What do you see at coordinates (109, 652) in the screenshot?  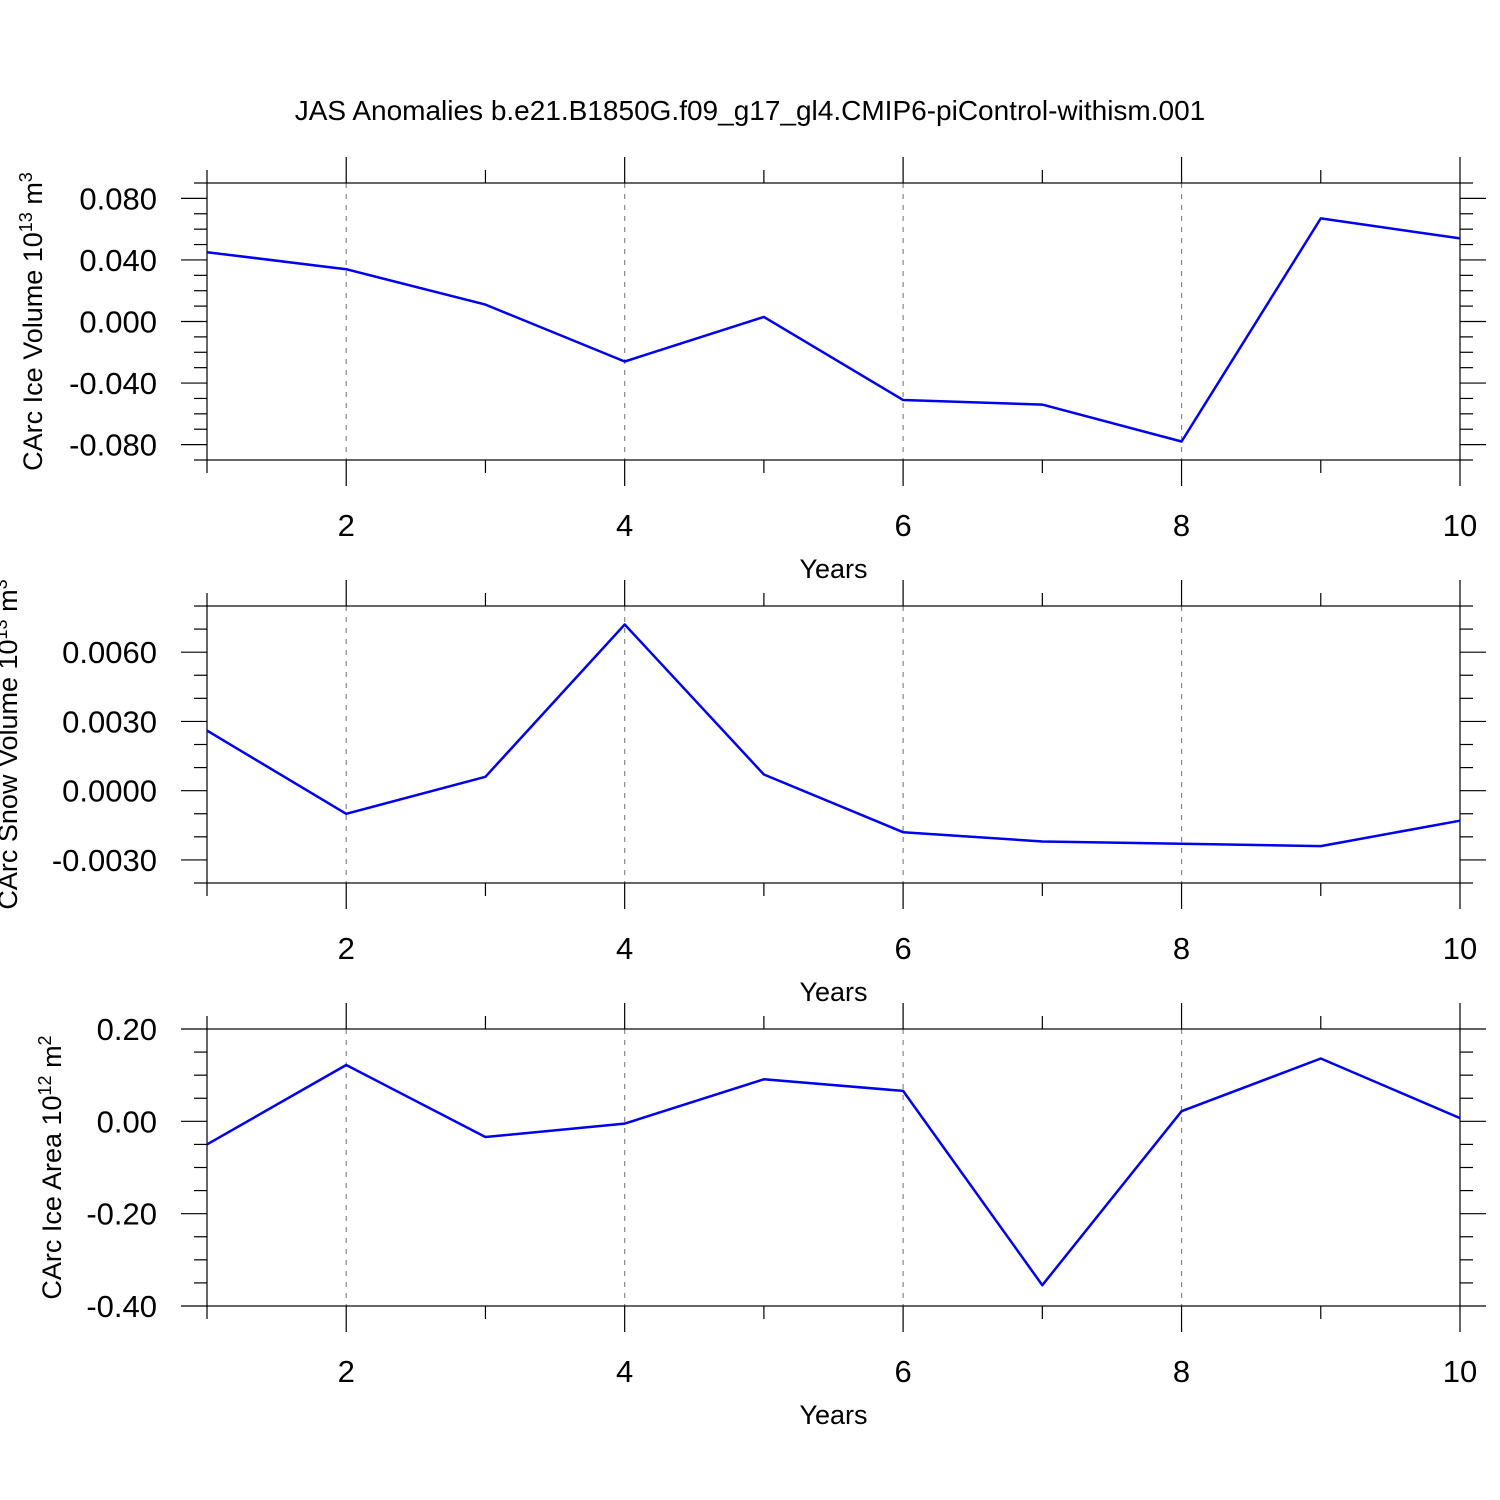 I see `y-tick-label: 0.0060` at bounding box center [109, 652].